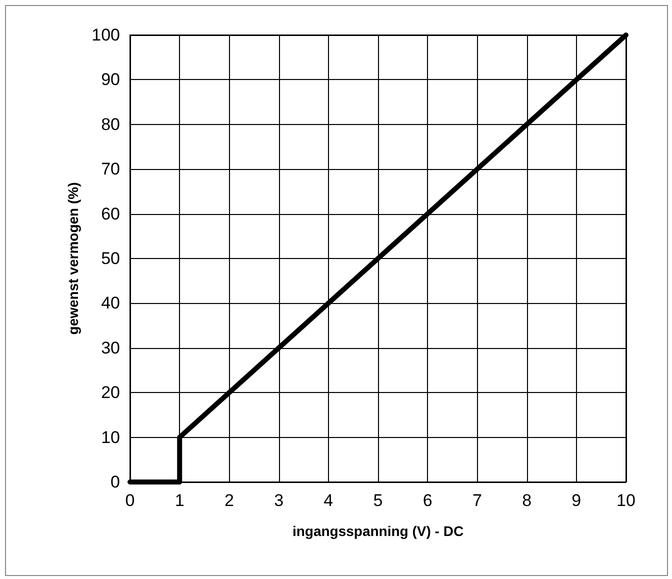 The width and height of the screenshot is (672, 579). I want to click on x-axis-title: ingangsspanning (V) - DC, so click(378, 531).